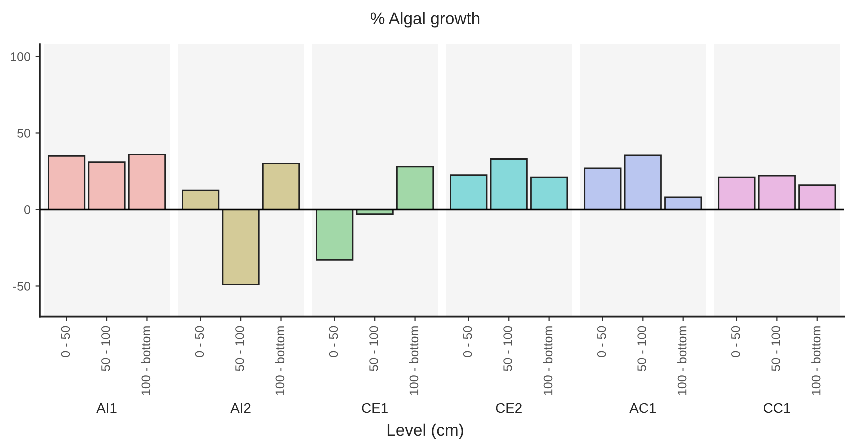 The image size is (851, 445). Describe the element at coordinates (777, 408) in the screenshot. I see `x-tick-label: CC1` at that location.